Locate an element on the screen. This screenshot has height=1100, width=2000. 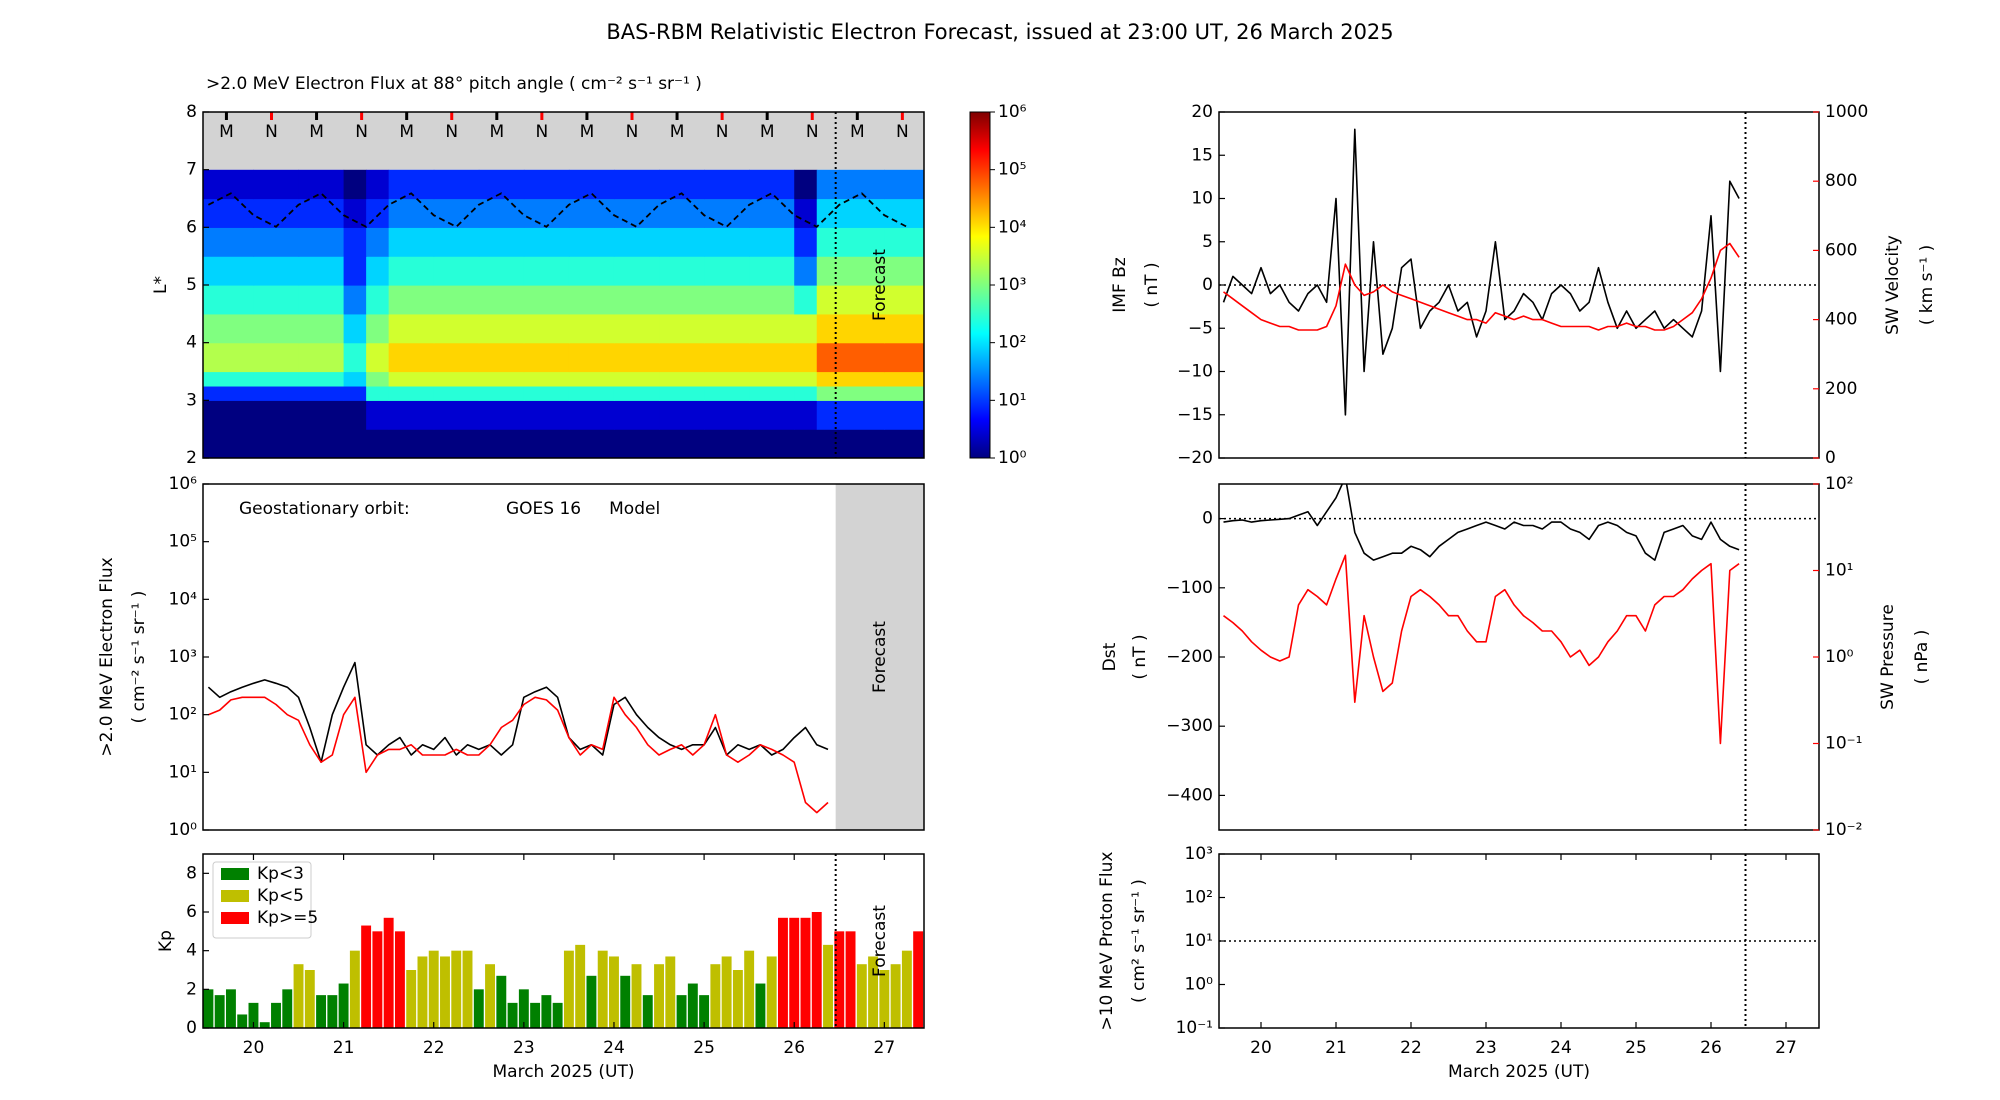
y-axis-label: >10 MeV Proton Flux is located at coordinates (1107, 941).